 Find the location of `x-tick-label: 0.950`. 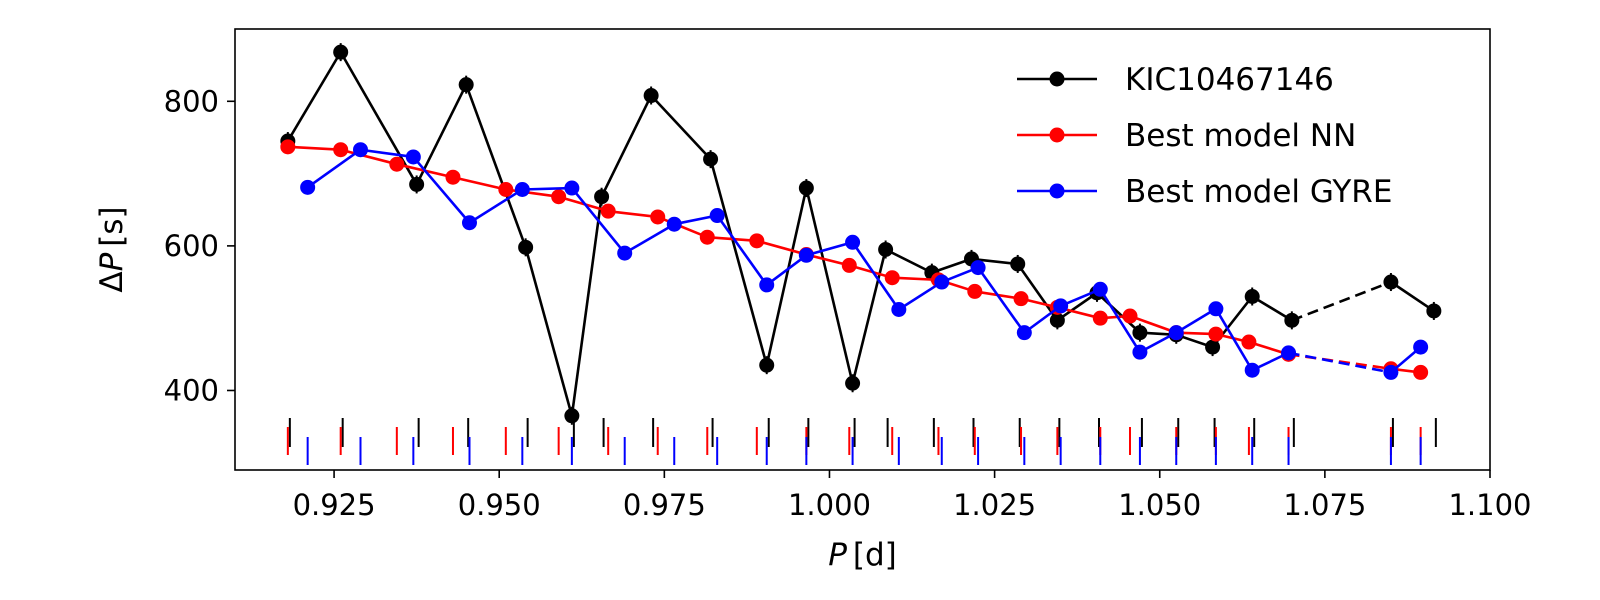

x-tick-label: 0.950 is located at coordinates (499, 505).